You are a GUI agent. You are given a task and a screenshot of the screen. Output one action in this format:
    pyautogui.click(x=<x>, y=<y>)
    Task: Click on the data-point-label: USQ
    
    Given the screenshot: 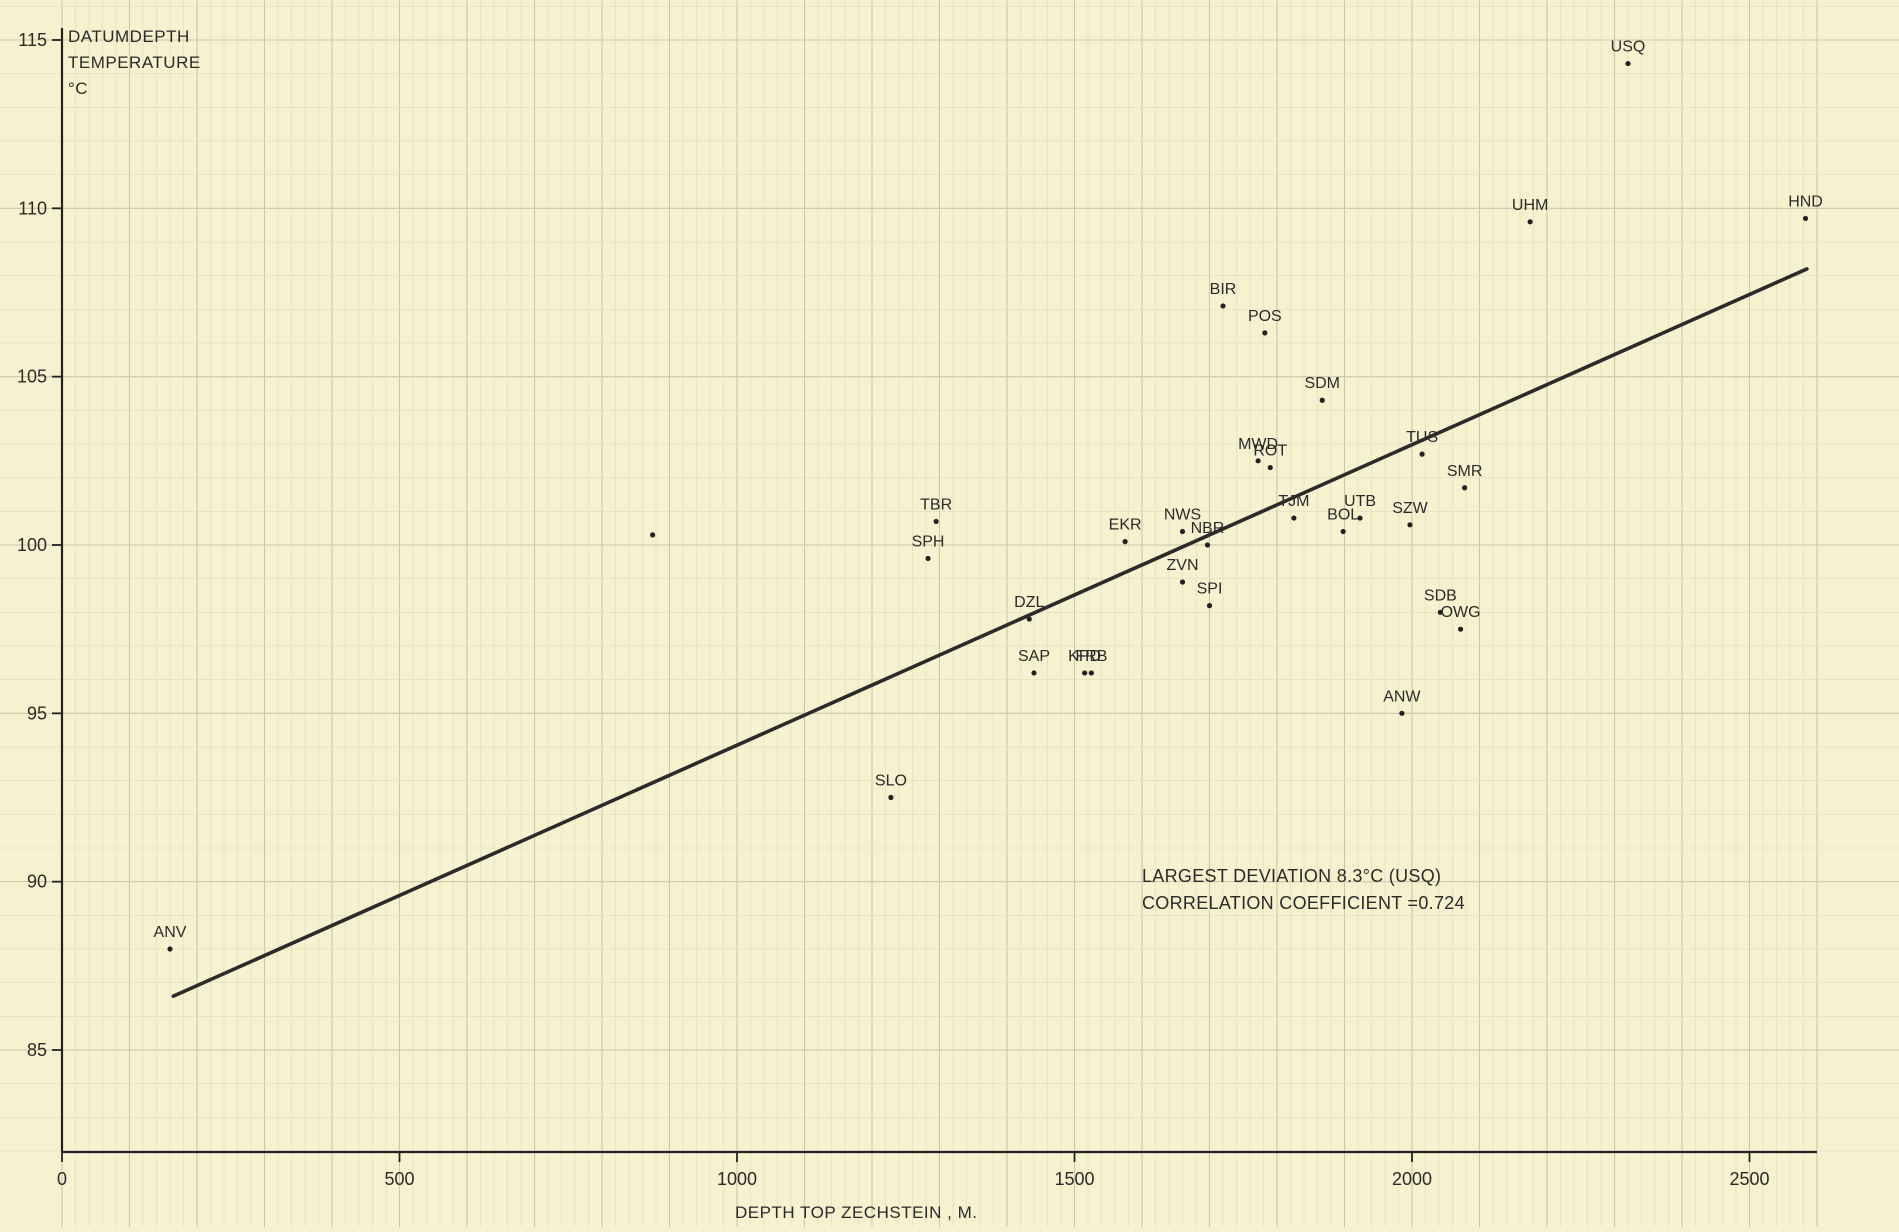 What is the action you would take?
    pyautogui.click(x=1628, y=47)
    